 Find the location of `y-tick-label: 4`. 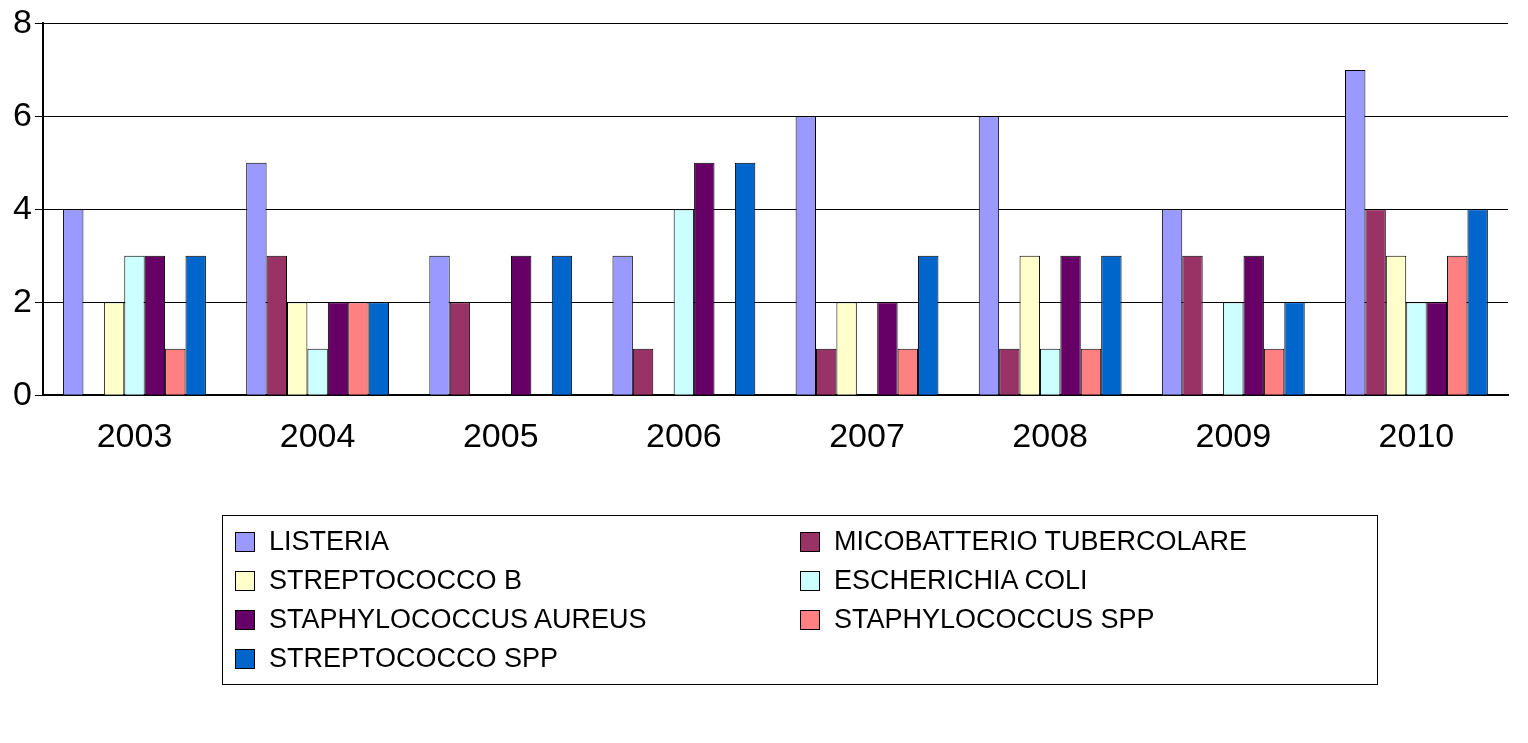

y-tick-label: 4 is located at coordinates (22, 206).